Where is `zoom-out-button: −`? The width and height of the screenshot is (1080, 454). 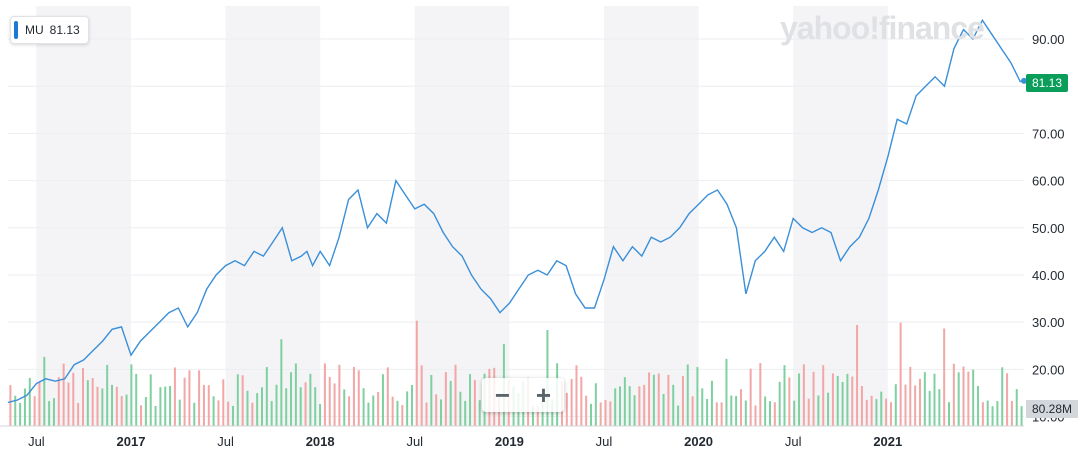
zoom-out-button: − is located at coordinates (502, 394).